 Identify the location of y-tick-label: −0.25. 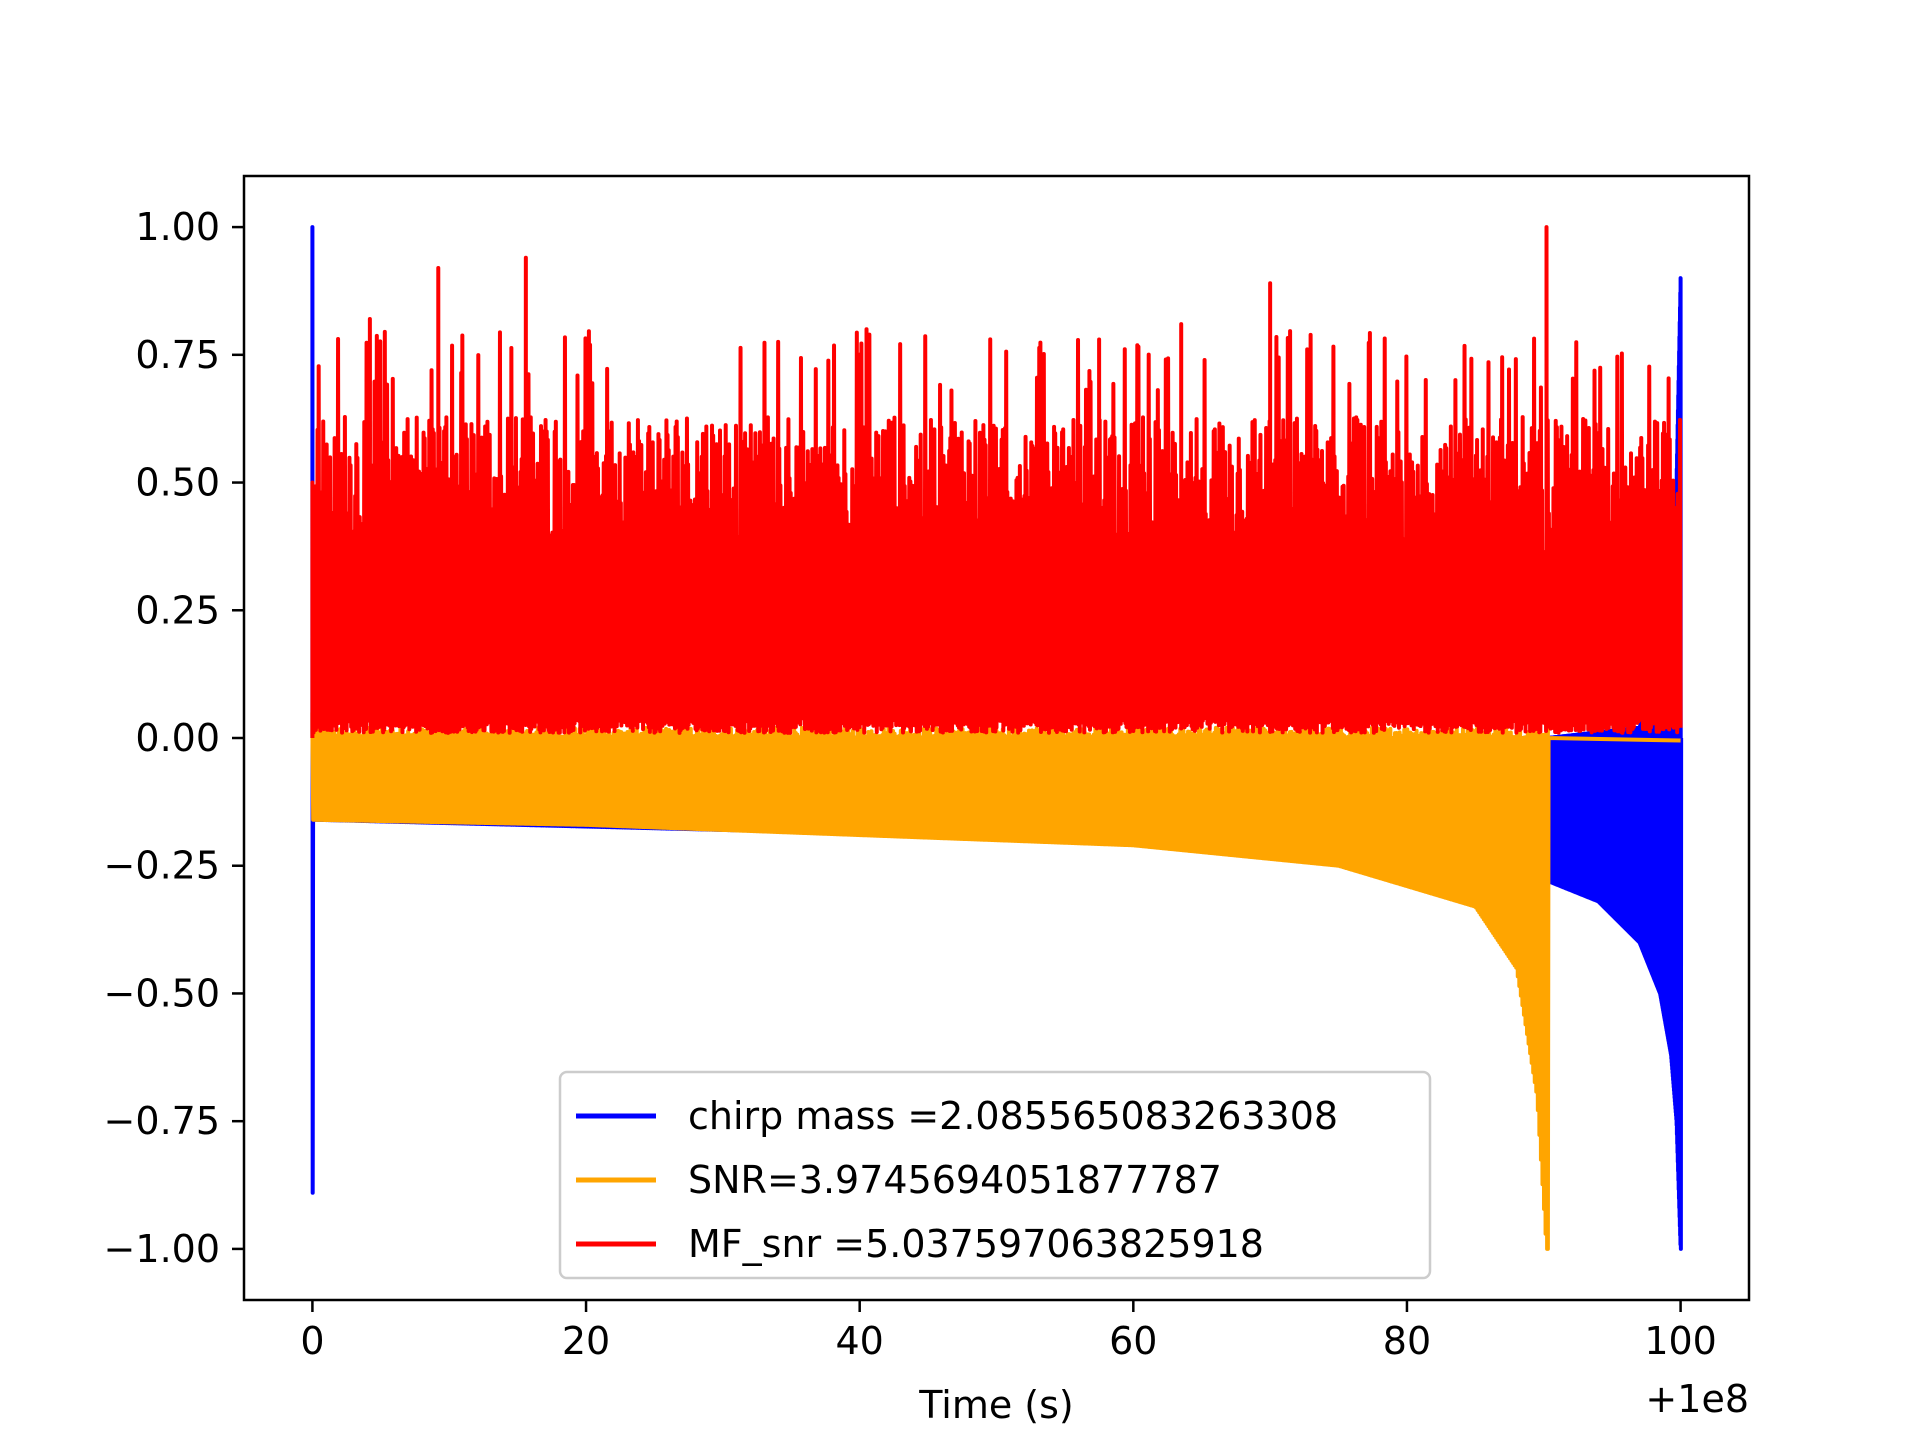
(162, 866).